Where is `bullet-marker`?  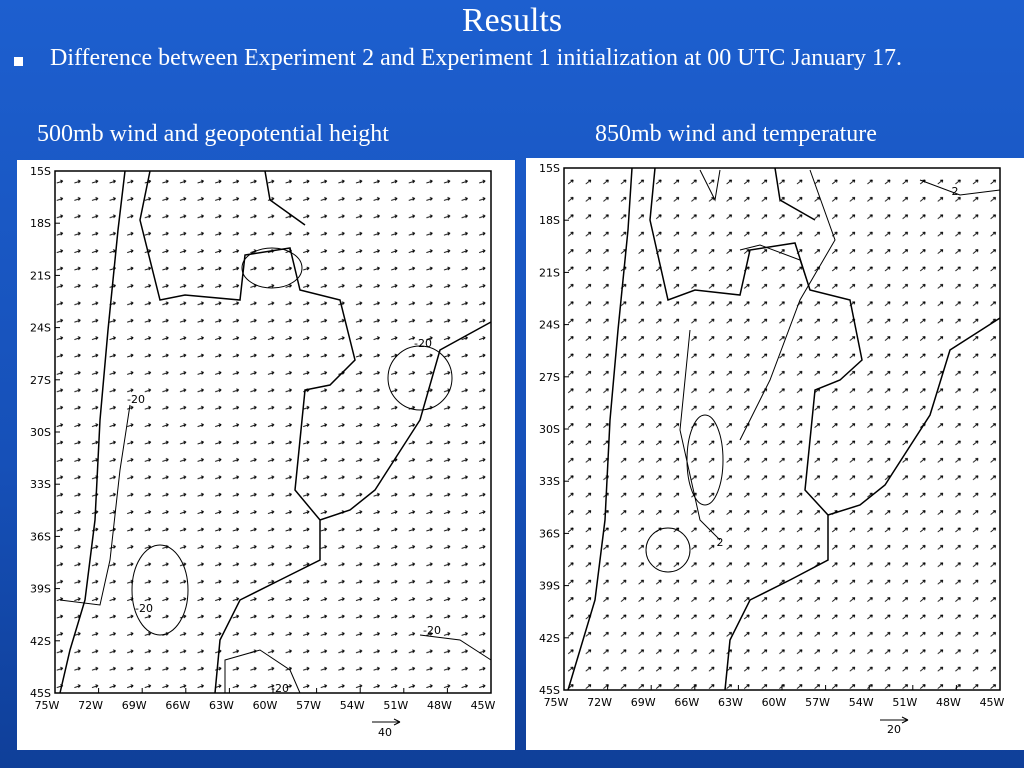
bullet-marker is located at coordinates (18, 61).